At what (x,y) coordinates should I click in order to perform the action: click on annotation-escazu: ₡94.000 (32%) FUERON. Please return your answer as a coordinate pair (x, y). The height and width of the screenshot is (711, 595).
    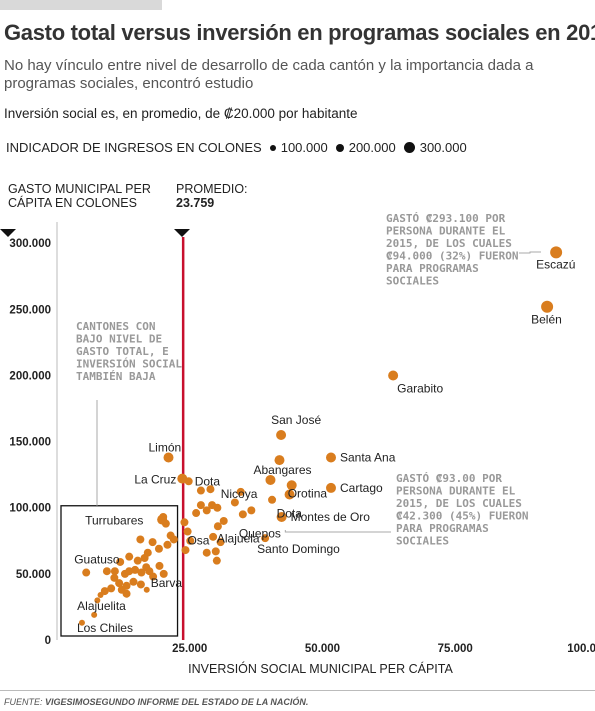
    Looking at the image, I should click on (452, 256).